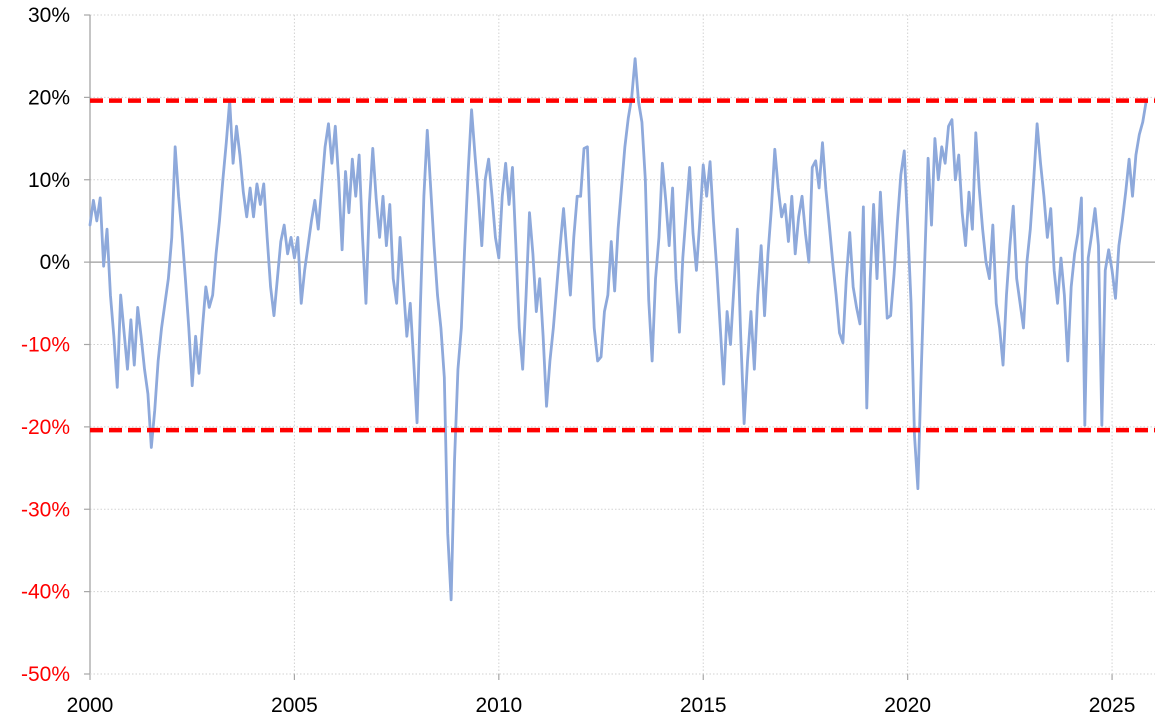 The height and width of the screenshot is (726, 1165). I want to click on y-axis-labels: 30% 20% 10% 0% -10% -20% -30% -40% -50%, so click(45, 345).